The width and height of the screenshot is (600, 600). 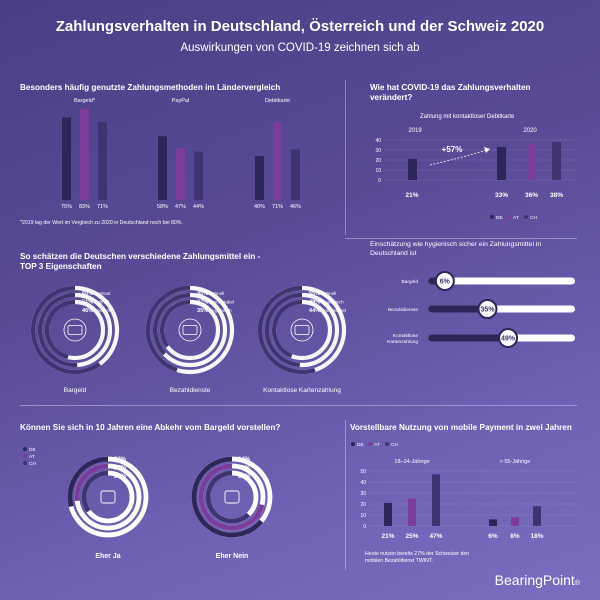 I want to click on divider-horizontal-mid, so click(x=461, y=238).